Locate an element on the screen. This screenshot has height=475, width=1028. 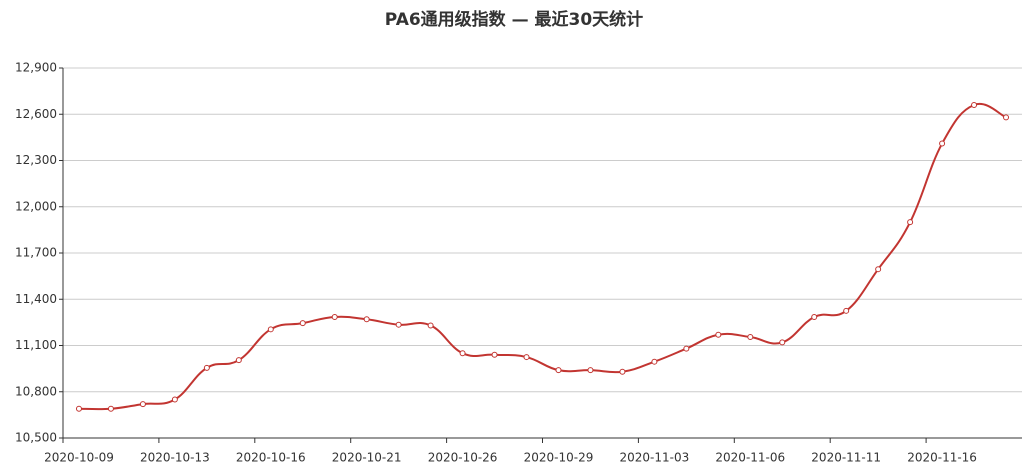
y-tick-label: 11,100 is located at coordinates (36, 345).